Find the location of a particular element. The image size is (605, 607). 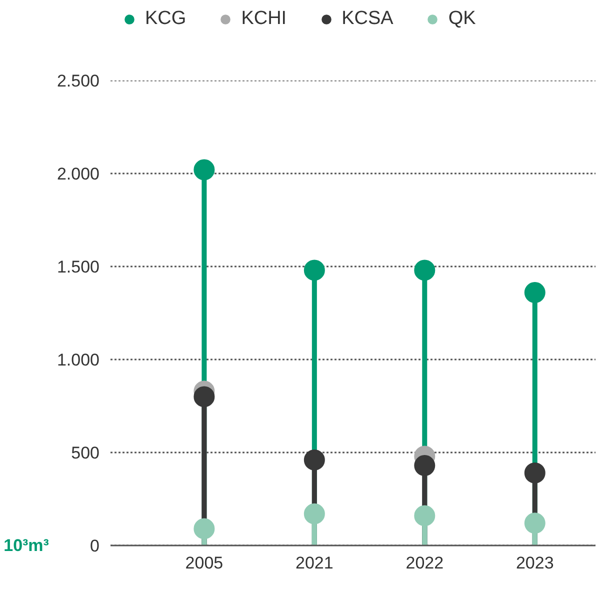

x-tick-label: 2022 is located at coordinates (425, 563).